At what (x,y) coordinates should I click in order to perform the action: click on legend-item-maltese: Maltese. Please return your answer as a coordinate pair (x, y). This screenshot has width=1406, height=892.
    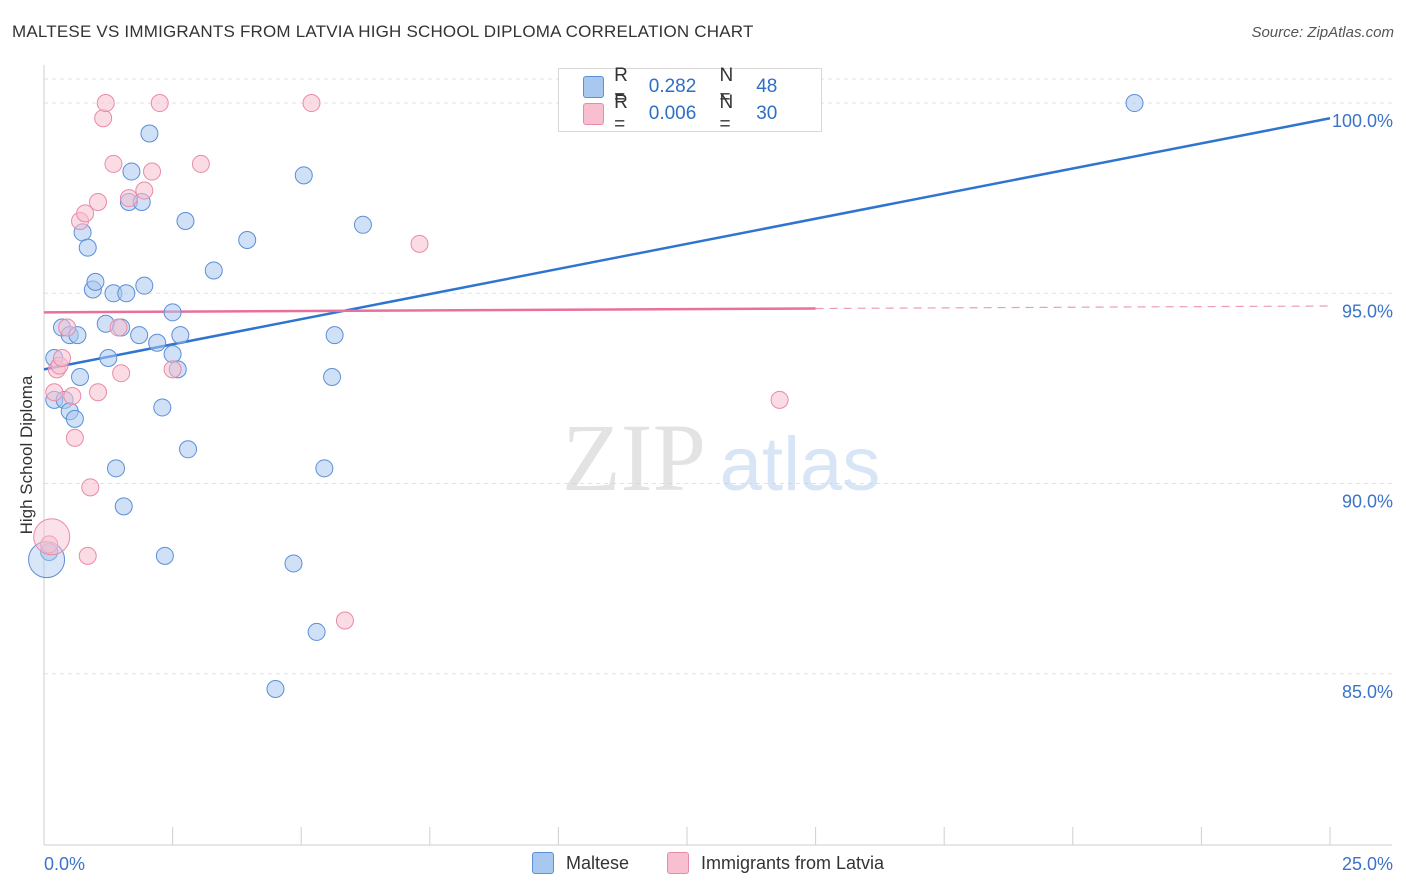
    Looking at the image, I should click on (580, 863).